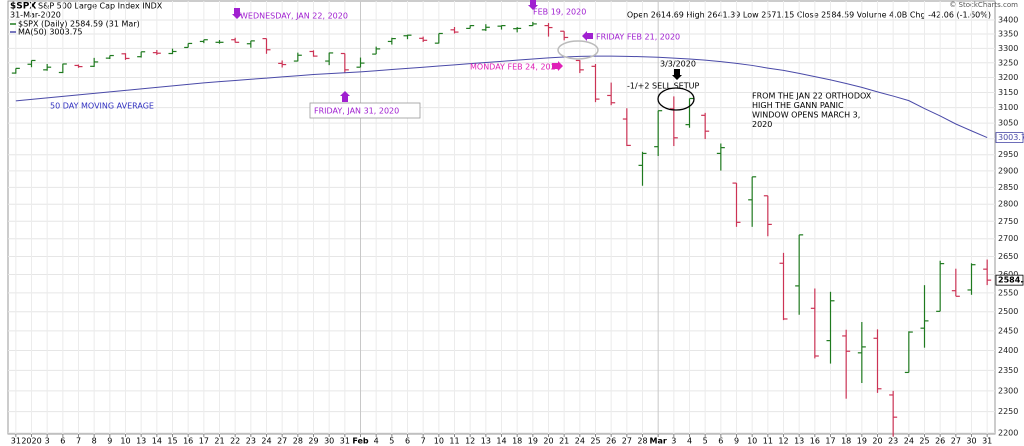  I want to click on y-tick-label: 2200, so click(1008, 433).